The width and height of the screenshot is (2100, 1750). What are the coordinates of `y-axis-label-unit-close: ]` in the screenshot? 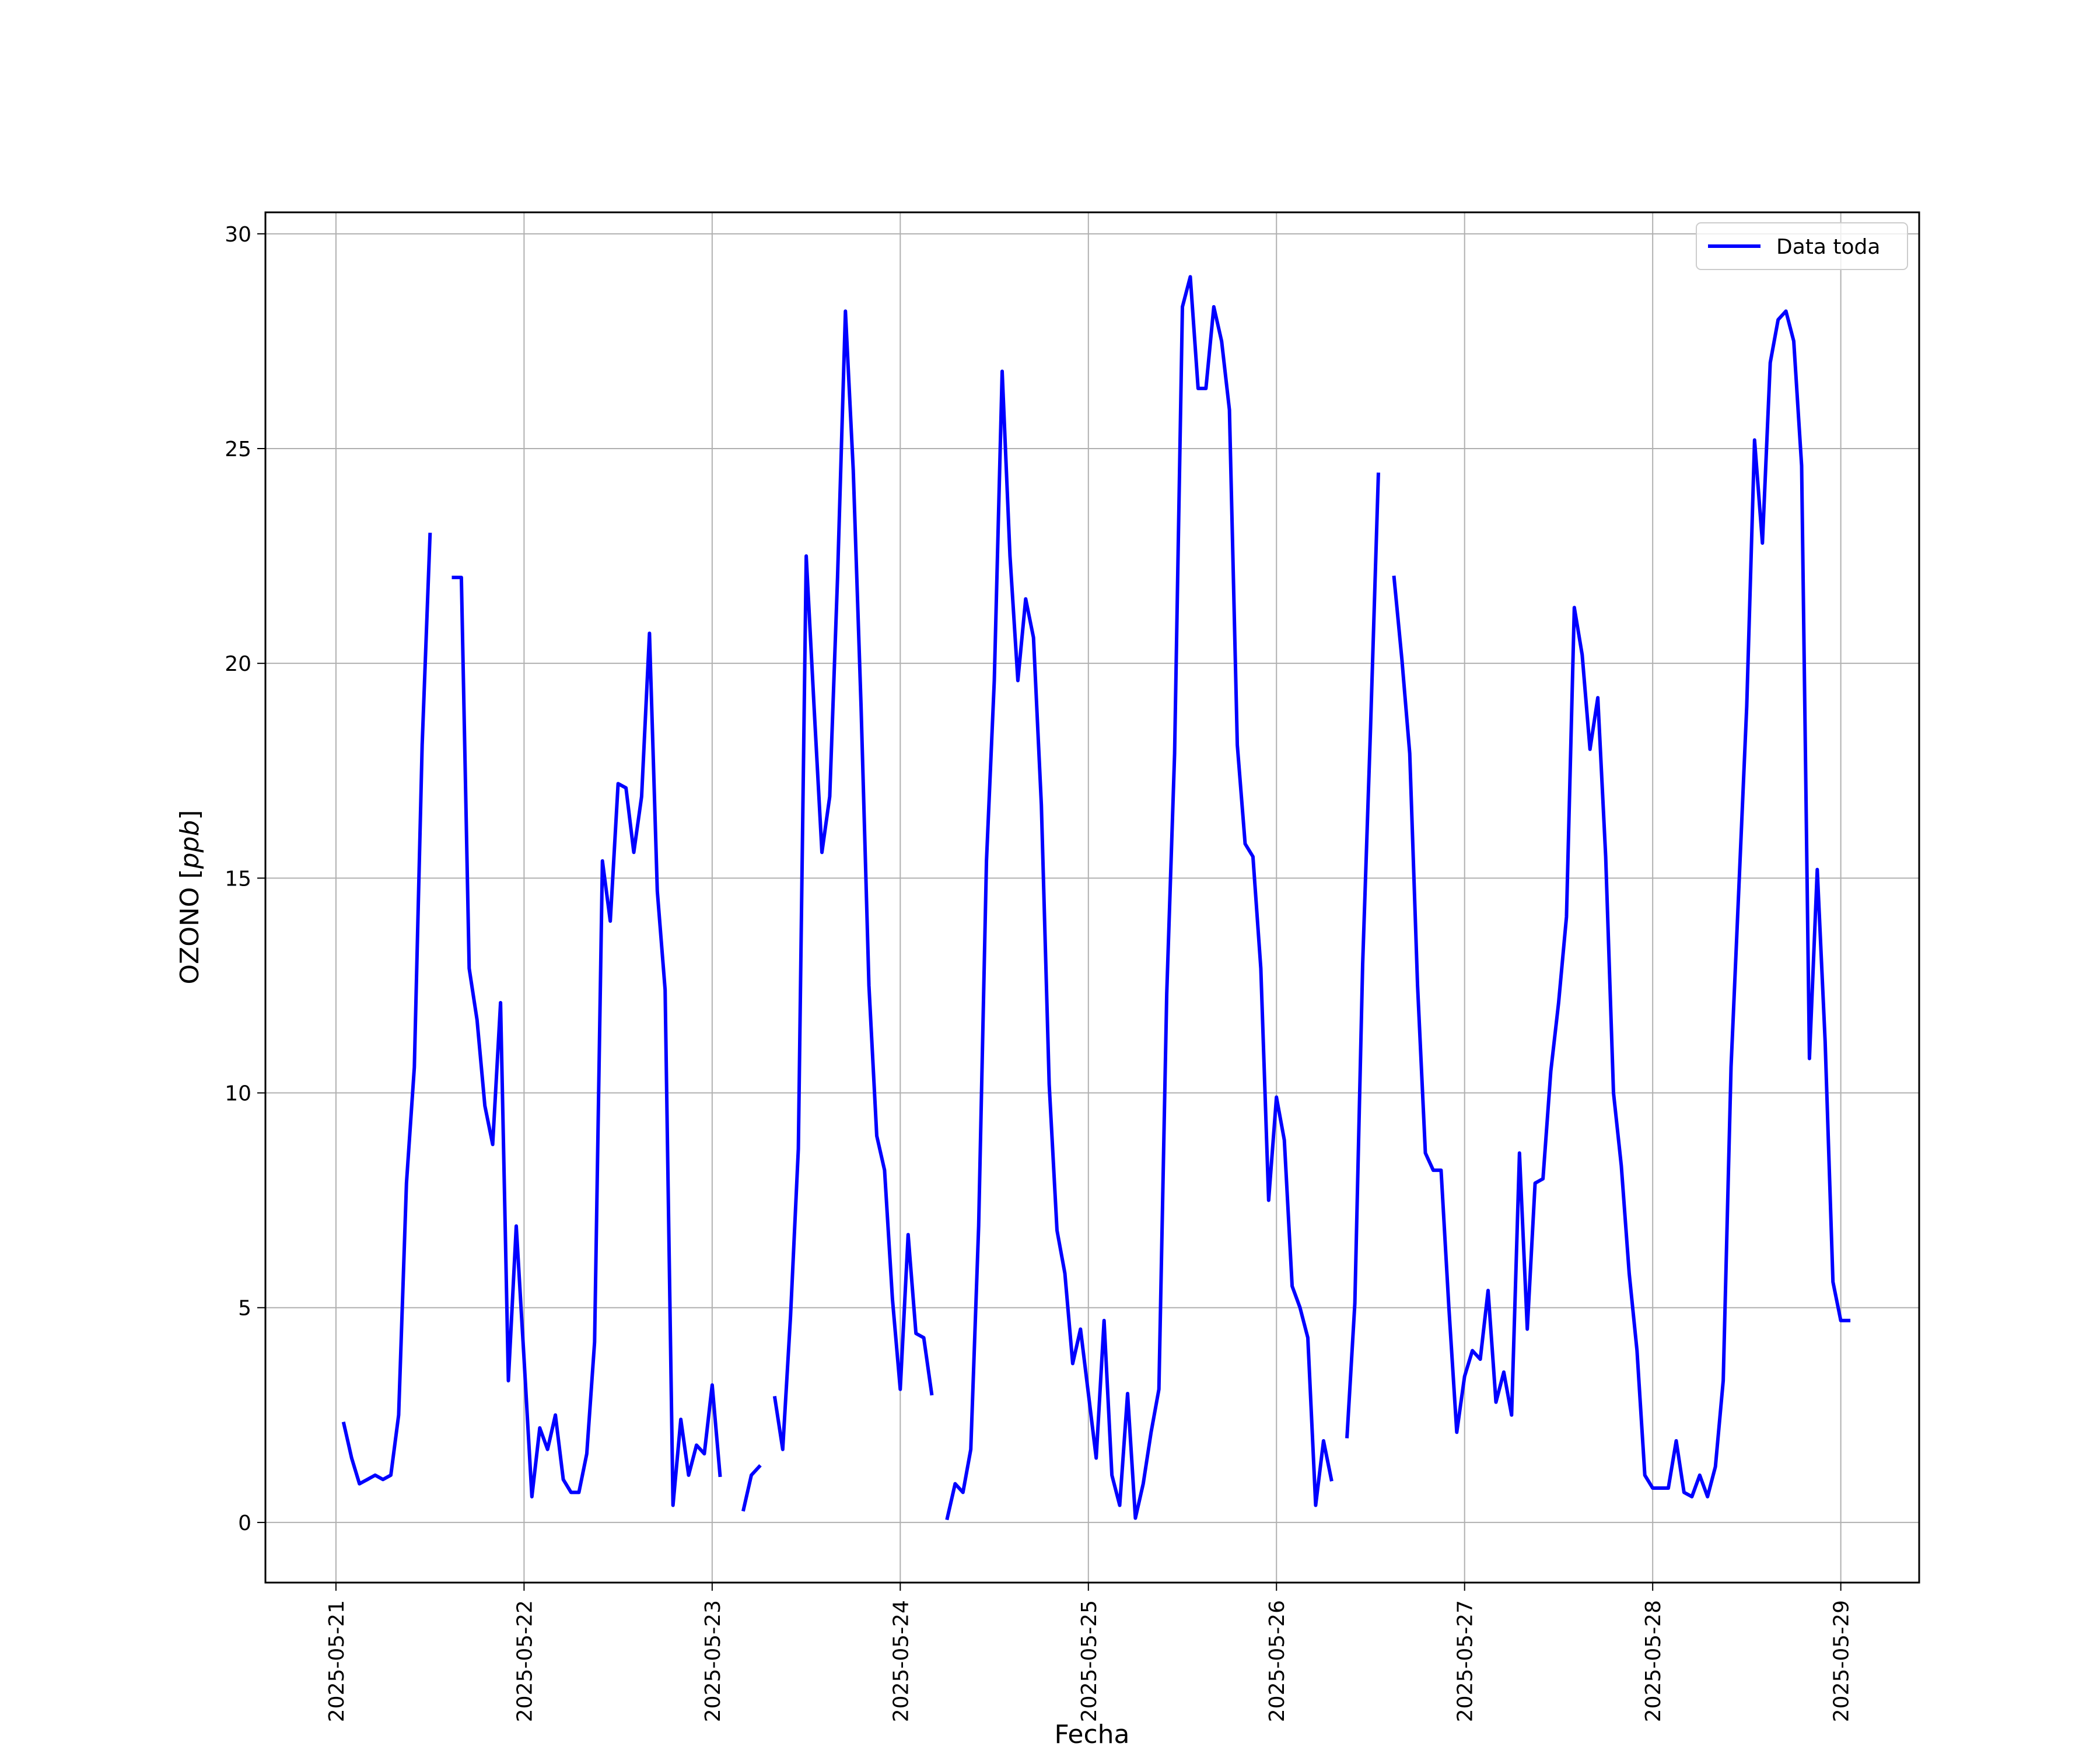 It's located at (190, 815).